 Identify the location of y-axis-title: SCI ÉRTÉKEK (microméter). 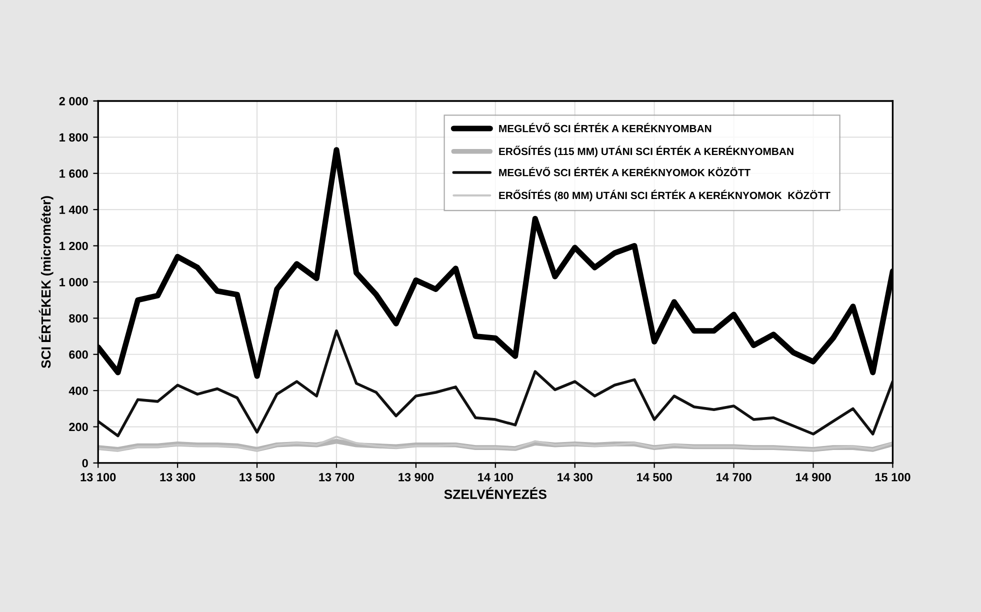
(46, 282).